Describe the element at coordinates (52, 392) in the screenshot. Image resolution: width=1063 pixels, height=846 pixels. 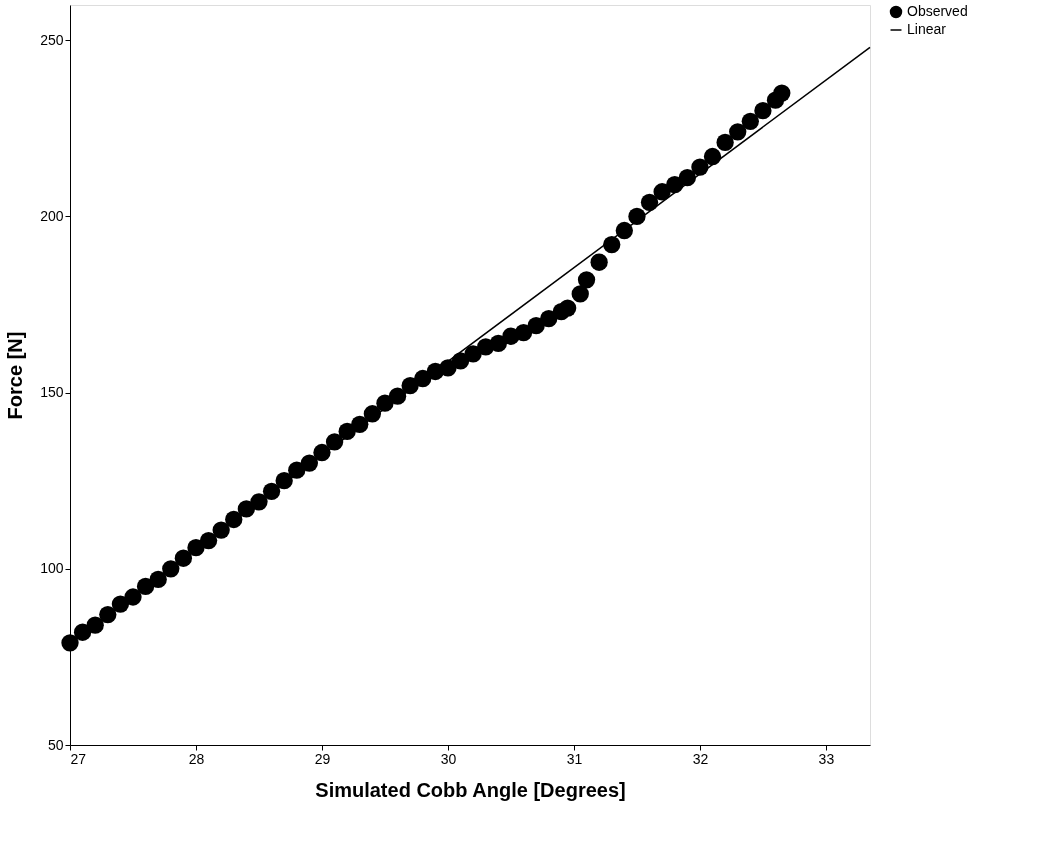
I see `y-tick-label: 150` at that location.